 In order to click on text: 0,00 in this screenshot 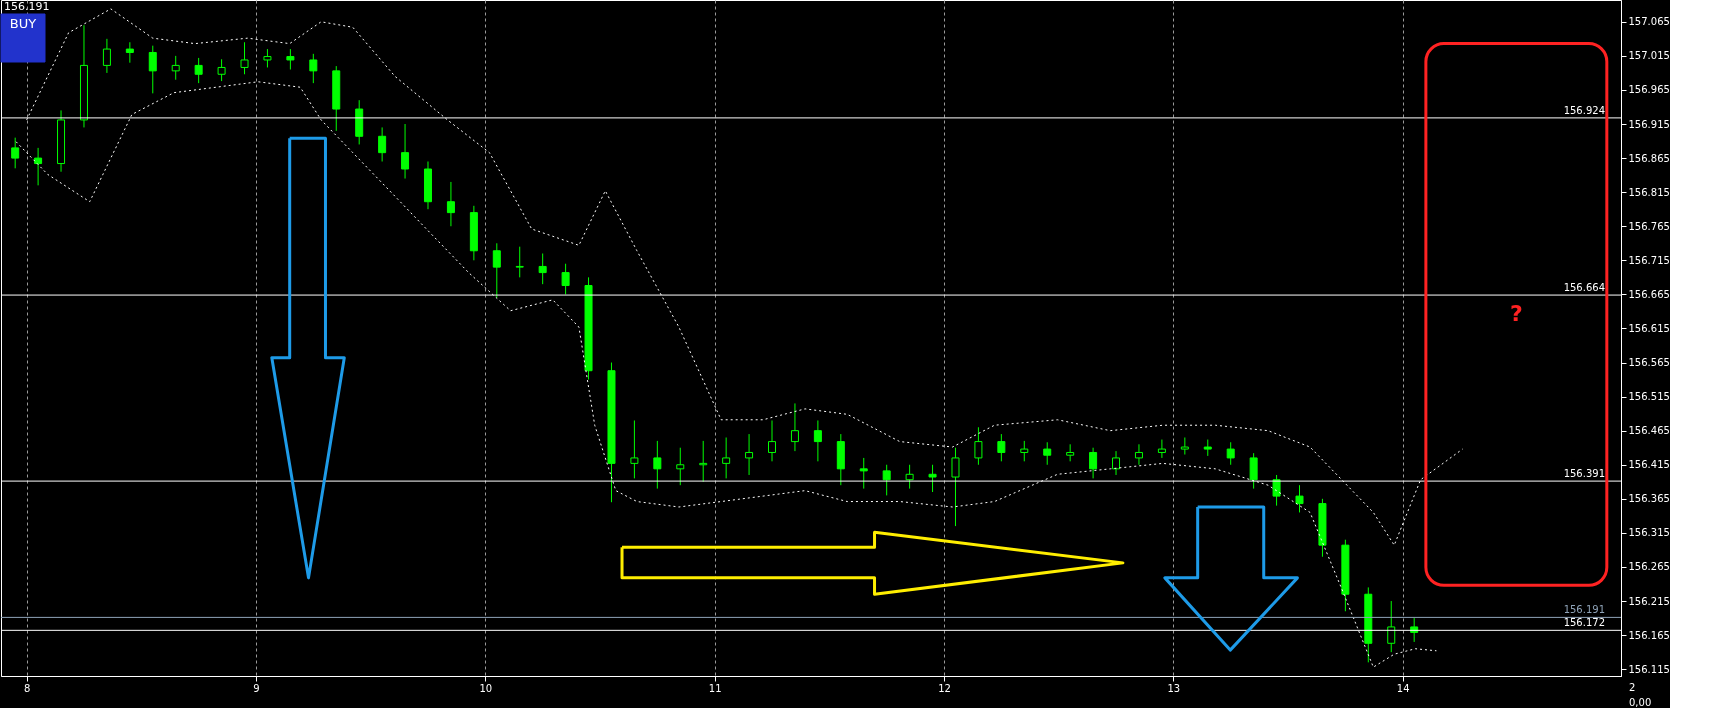, I will do `click(1640, 702)`.